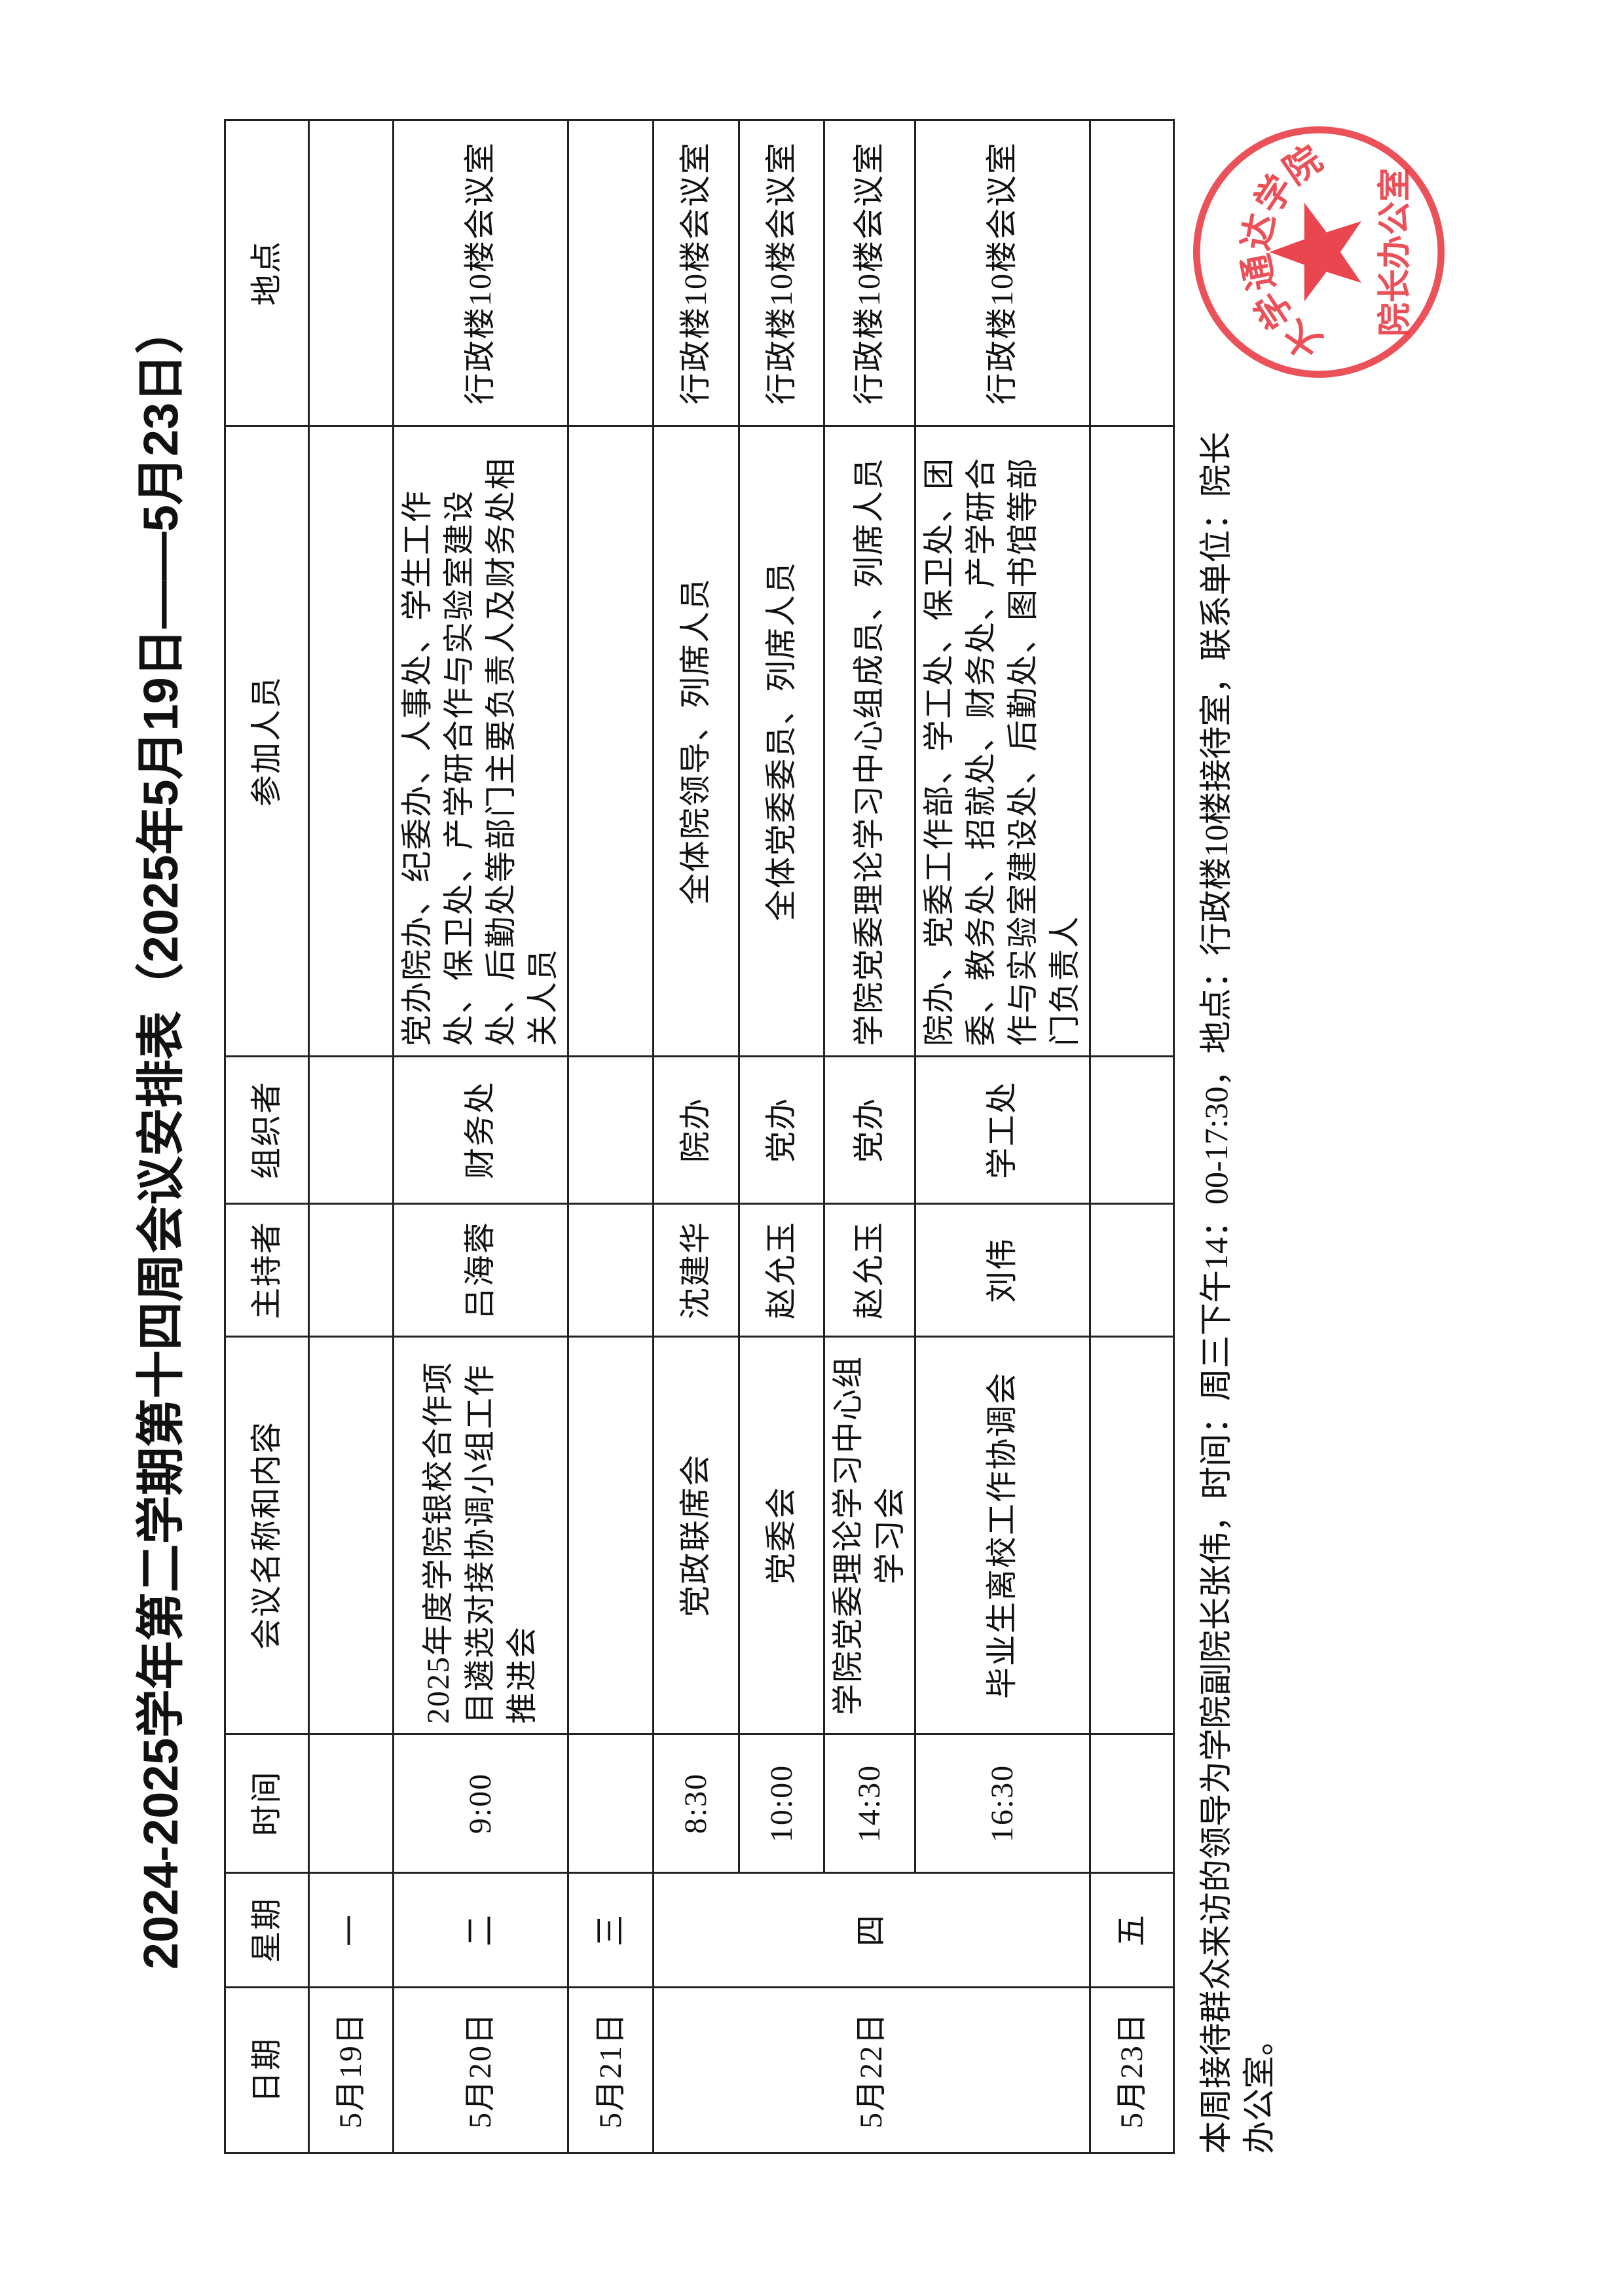  Describe the element at coordinates (480, 1270) in the screenshot. I see `meeting-host: 吕海蓉` at that location.